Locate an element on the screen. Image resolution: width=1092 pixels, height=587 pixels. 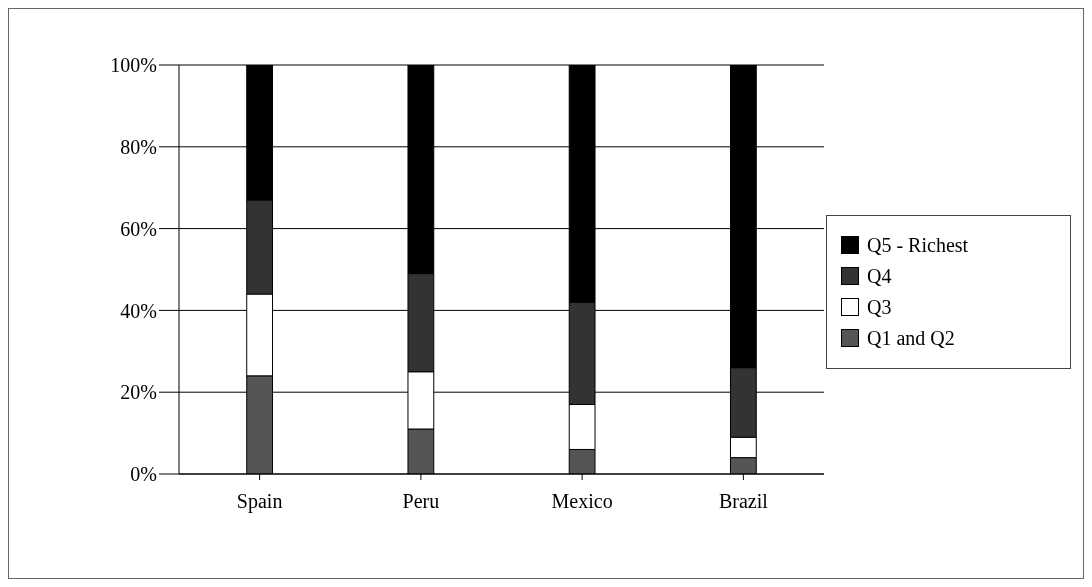
x-tick-label: Brazil is located at coordinates (743, 501).